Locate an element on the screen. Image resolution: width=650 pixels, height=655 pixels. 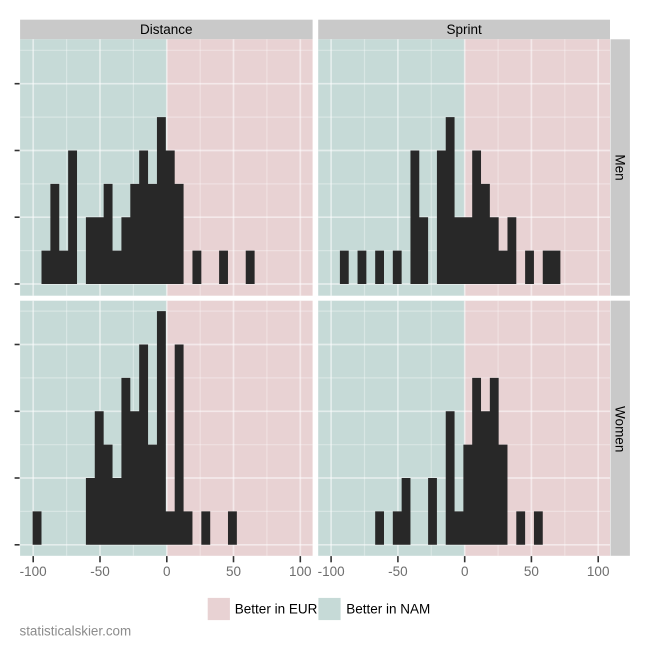
svg-text: Sprint is located at coordinates (464, 29).